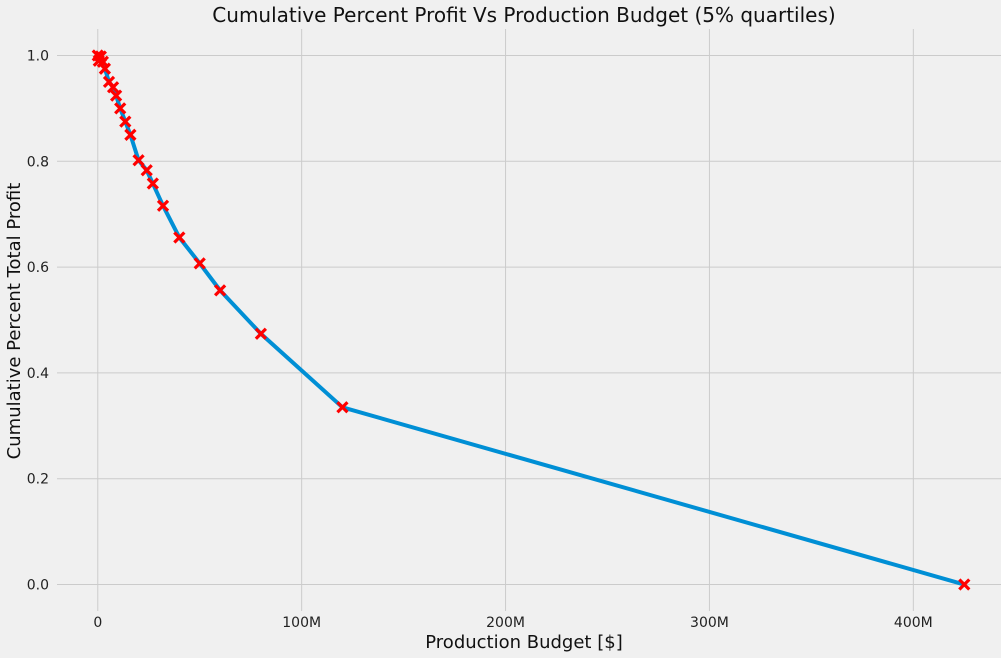 Image resolution: width=1001 pixels, height=658 pixels. What do you see at coordinates (38, 374) in the screenshot?
I see `y-tick-label: 0.4` at bounding box center [38, 374].